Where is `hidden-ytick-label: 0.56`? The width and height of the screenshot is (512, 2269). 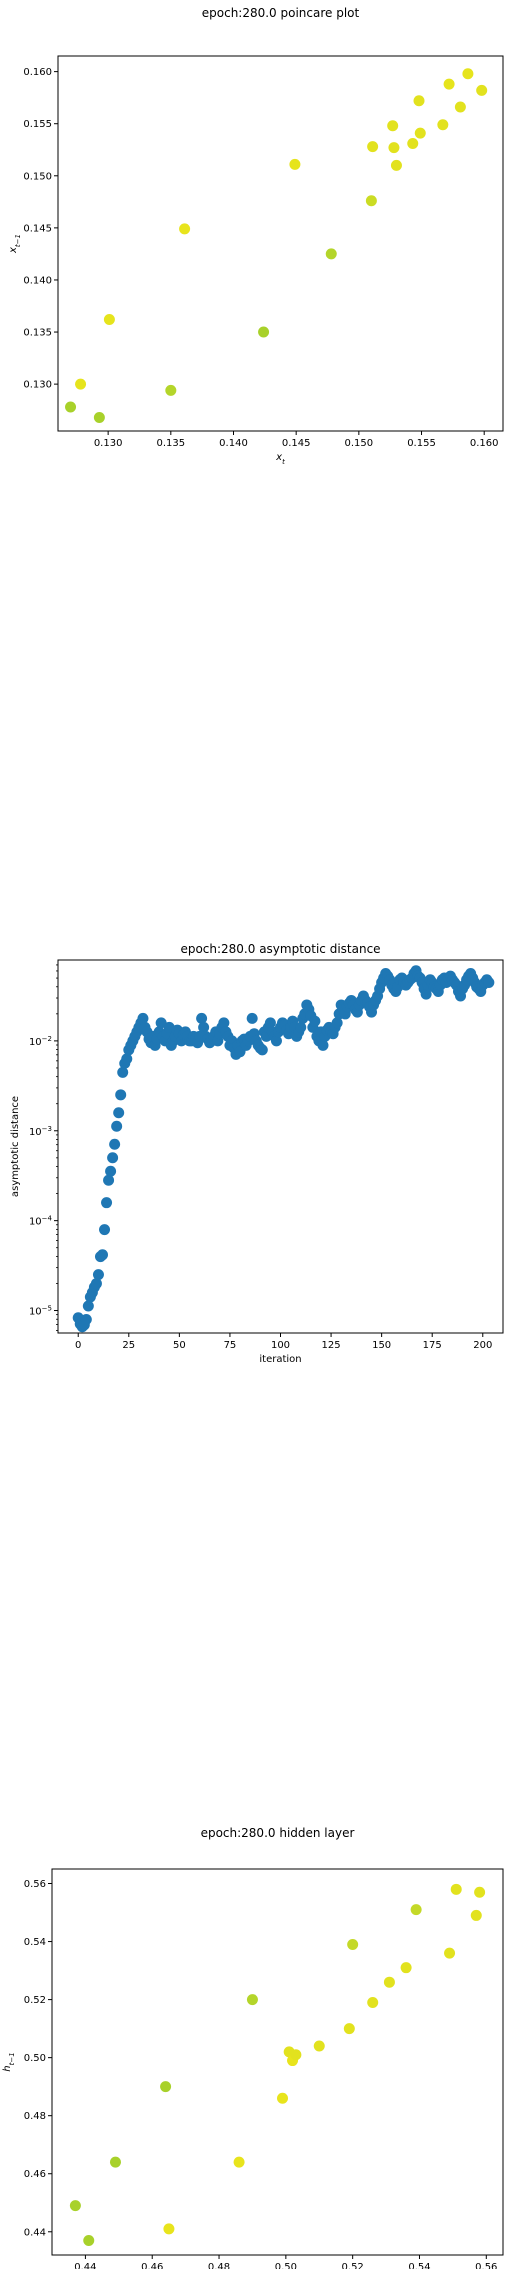
hidden-ytick-label: 0.56 is located at coordinates (35, 1884).